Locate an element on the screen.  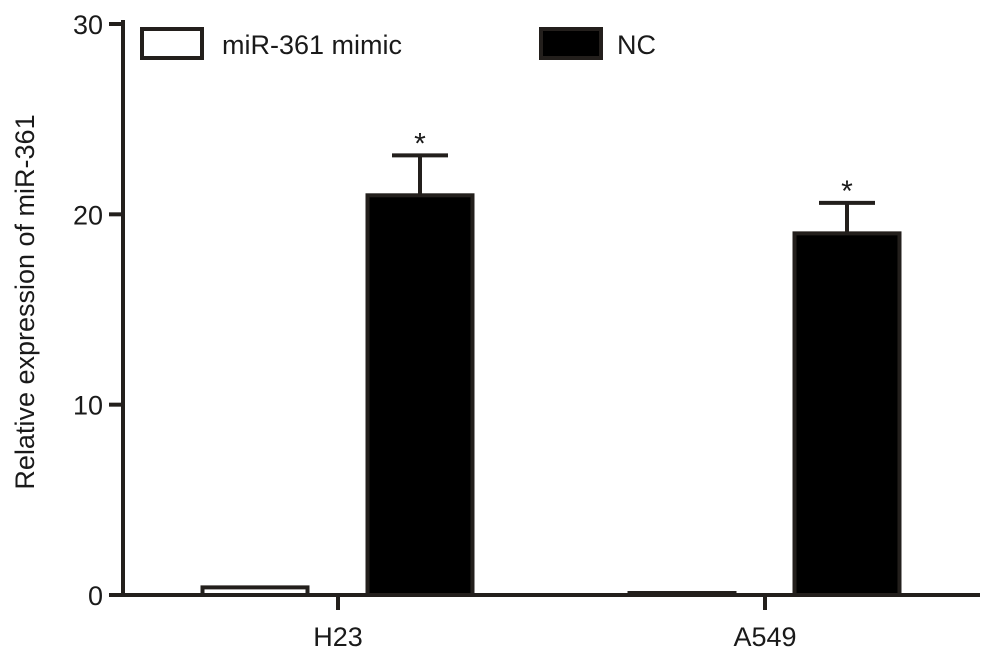
y-axis-label-group: Relative expression of miR-361 is located at coordinates (25, 301).